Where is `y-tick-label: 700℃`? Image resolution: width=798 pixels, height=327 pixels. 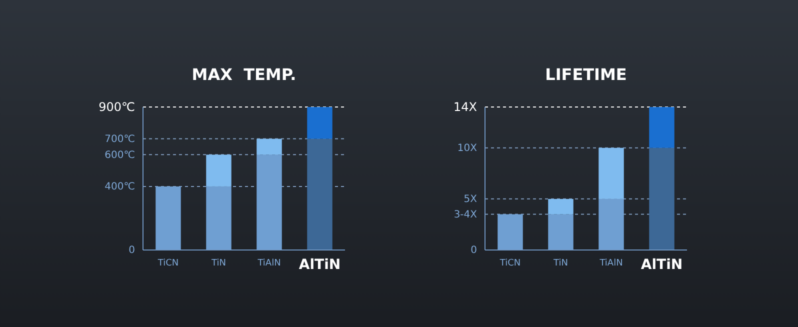
y-tick-label: 700℃ is located at coordinates (119, 139).